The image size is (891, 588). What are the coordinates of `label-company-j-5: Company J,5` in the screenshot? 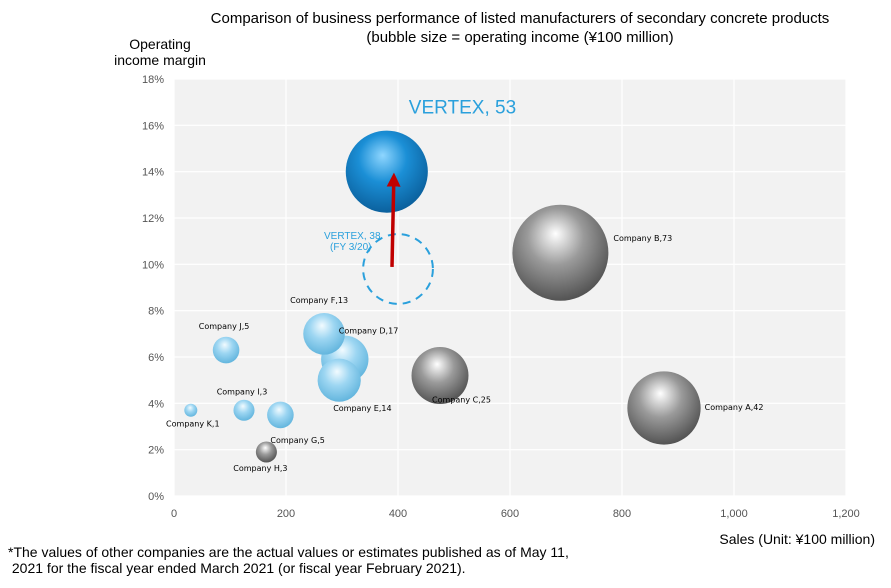 It's located at (224, 326).